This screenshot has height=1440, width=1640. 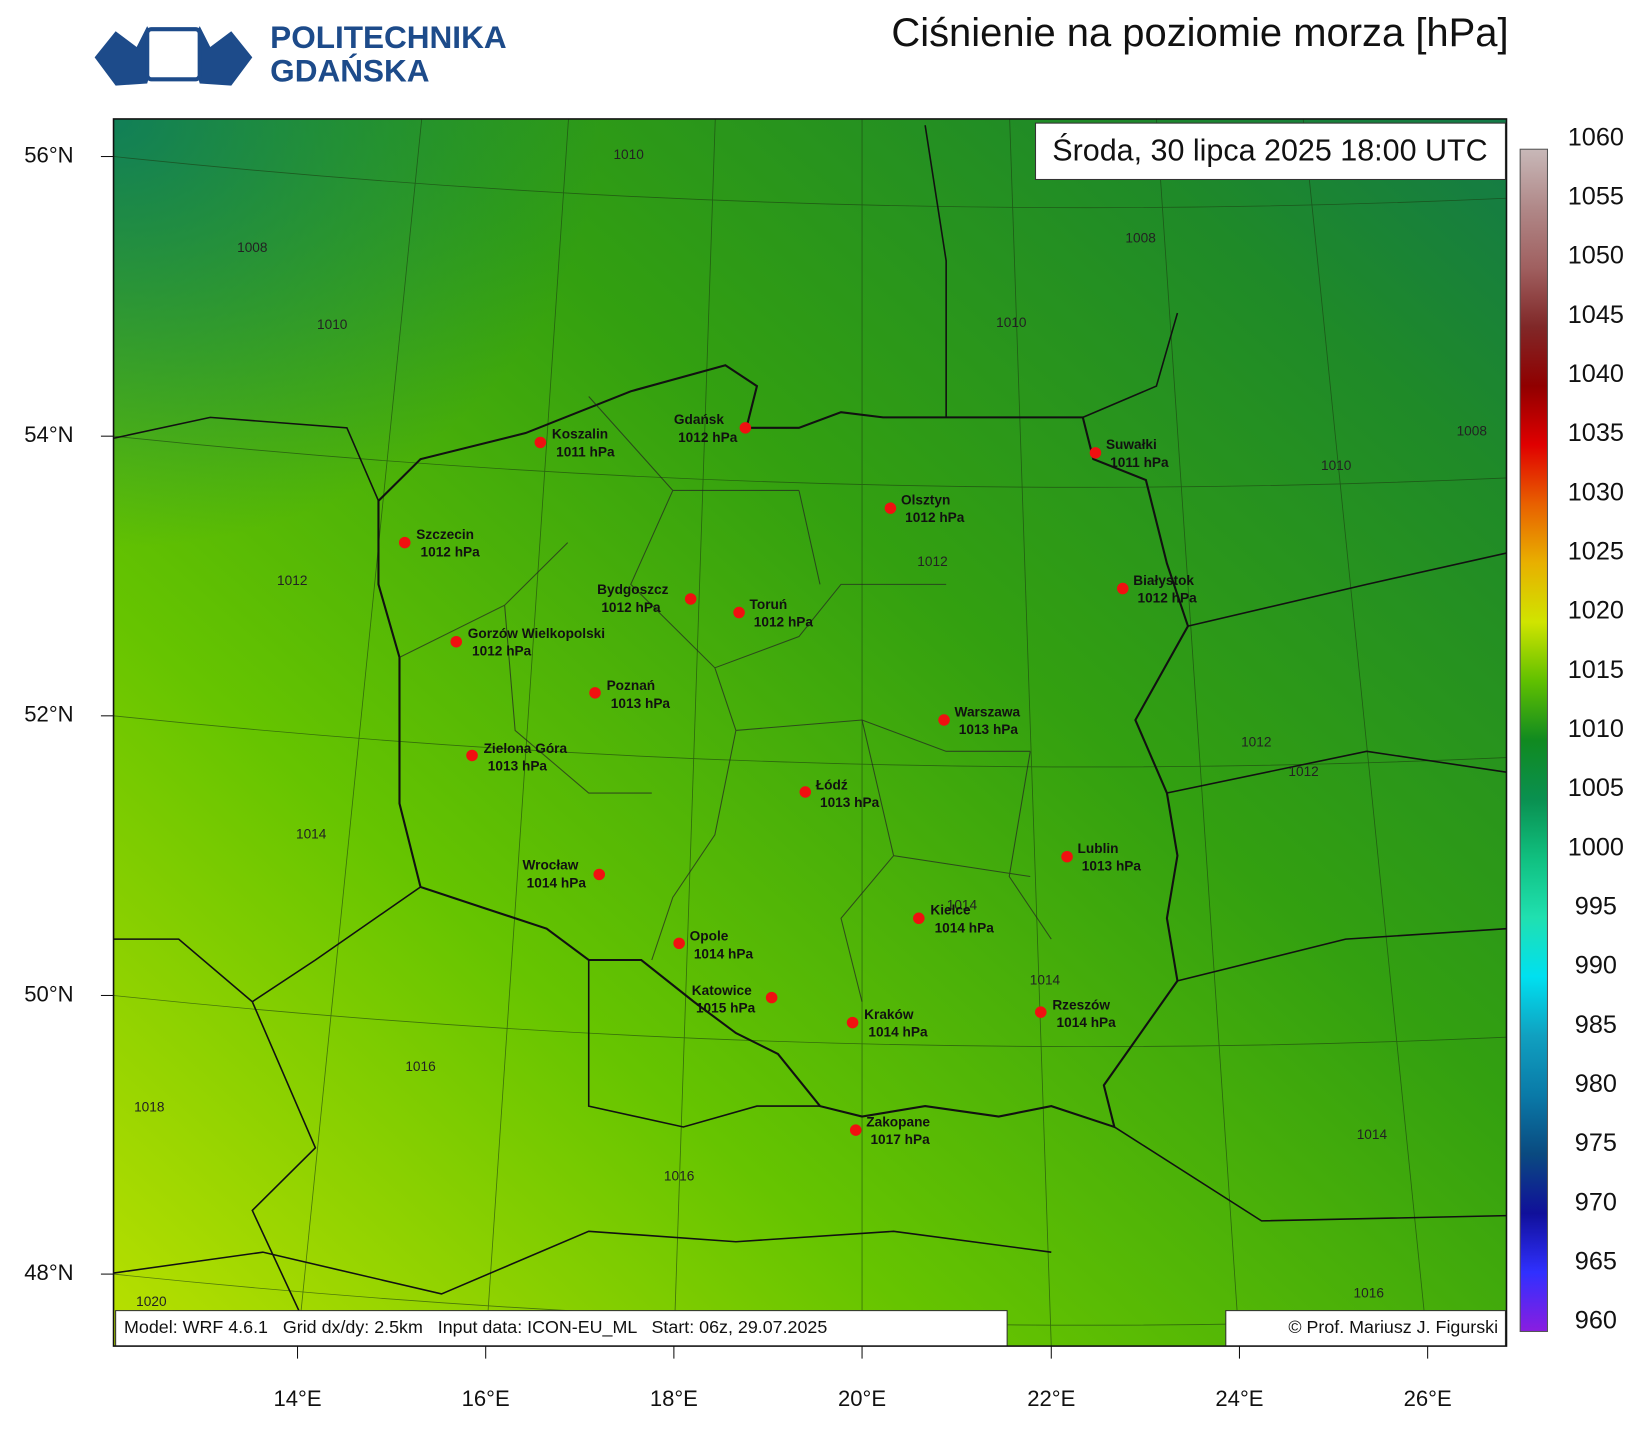 What do you see at coordinates (1596, 847) in the screenshot?
I see `colorbar-label: 1000` at bounding box center [1596, 847].